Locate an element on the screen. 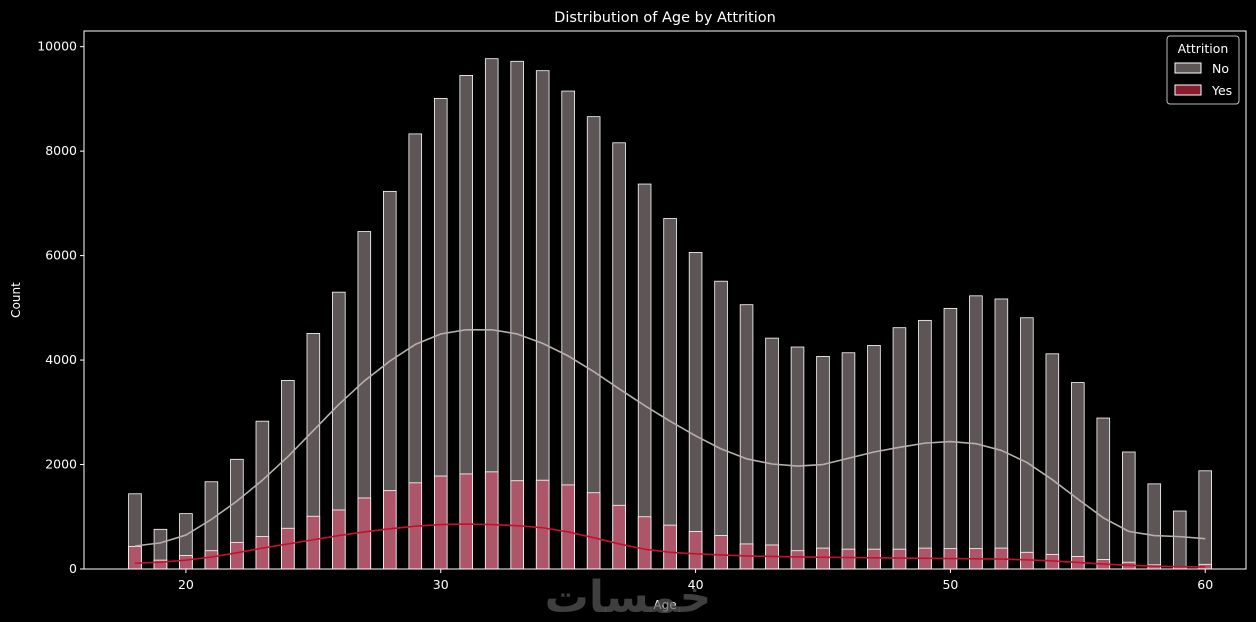 This screenshot has width=1256, height=622. legend-title: Attrition is located at coordinates (1203, 48).